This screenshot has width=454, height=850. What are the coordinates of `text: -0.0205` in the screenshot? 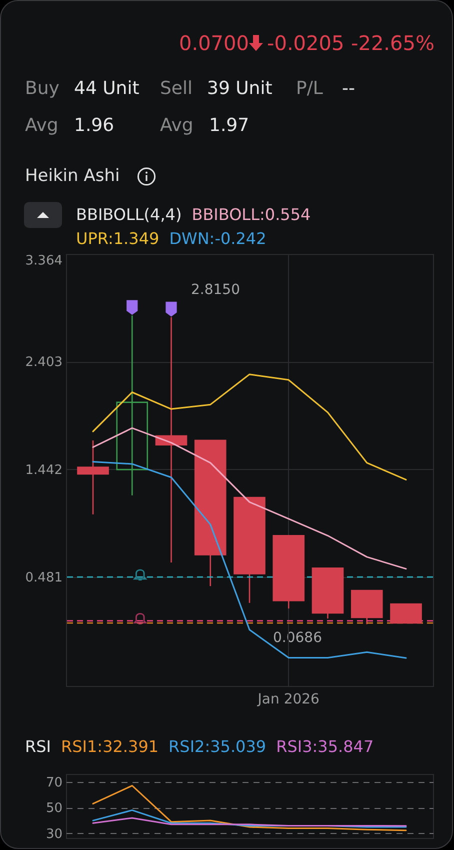 It's located at (305, 43).